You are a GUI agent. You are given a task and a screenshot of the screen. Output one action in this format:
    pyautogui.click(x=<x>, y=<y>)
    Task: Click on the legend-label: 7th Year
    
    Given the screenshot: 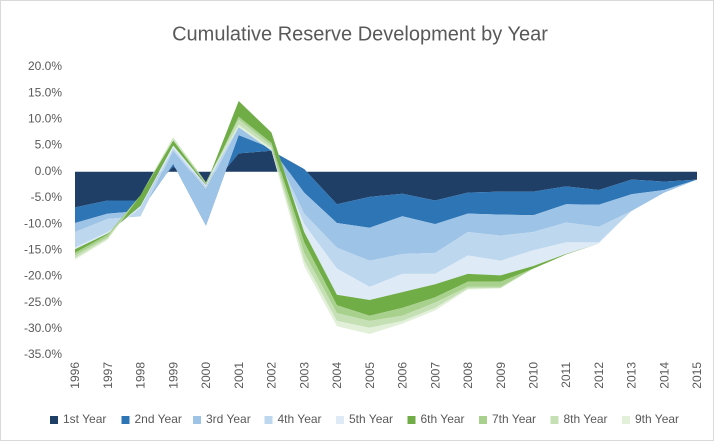 What is the action you would take?
    pyautogui.click(x=514, y=419)
    